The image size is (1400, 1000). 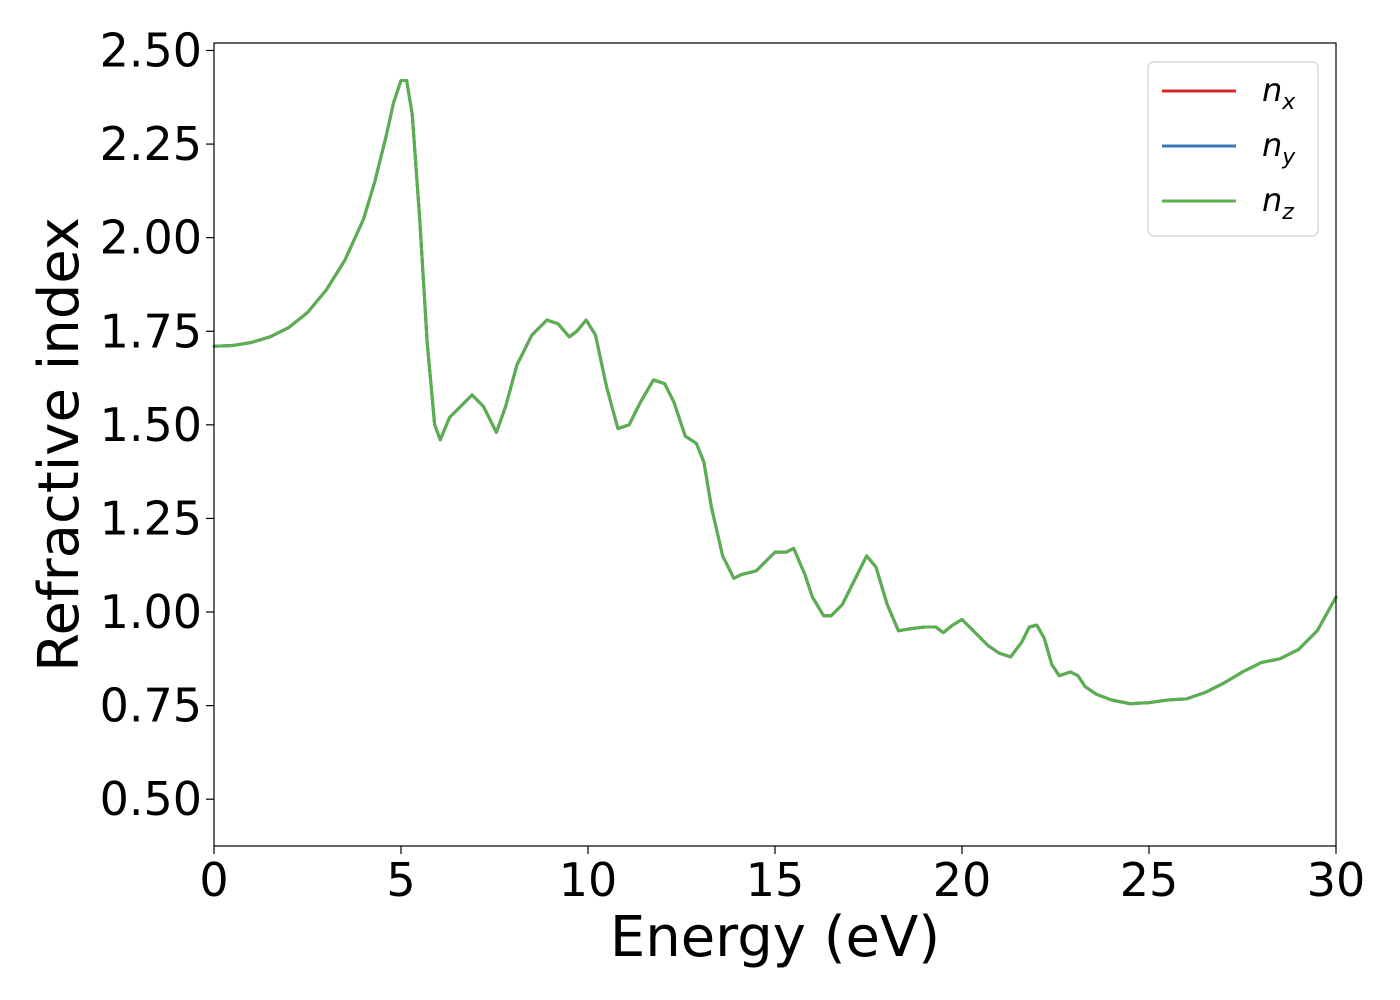 I want to click on y-tick-label: 1.50, so click(x=151, y=425).